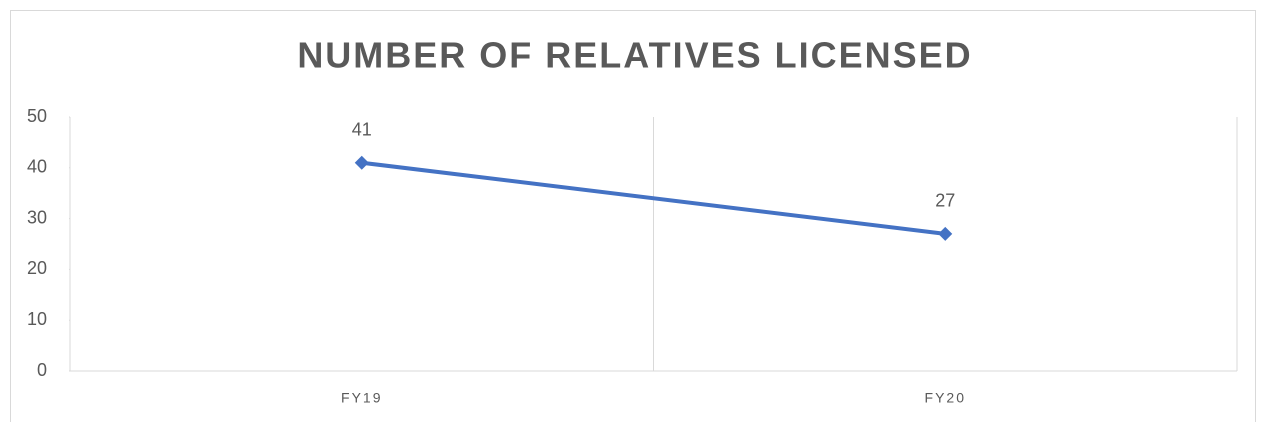 This screenshot has height=422, width=1266. What do you see at coordinates (37, 268) in the screenshot?
I see `y-tick-label: 20` at bounding box center [37, 268].